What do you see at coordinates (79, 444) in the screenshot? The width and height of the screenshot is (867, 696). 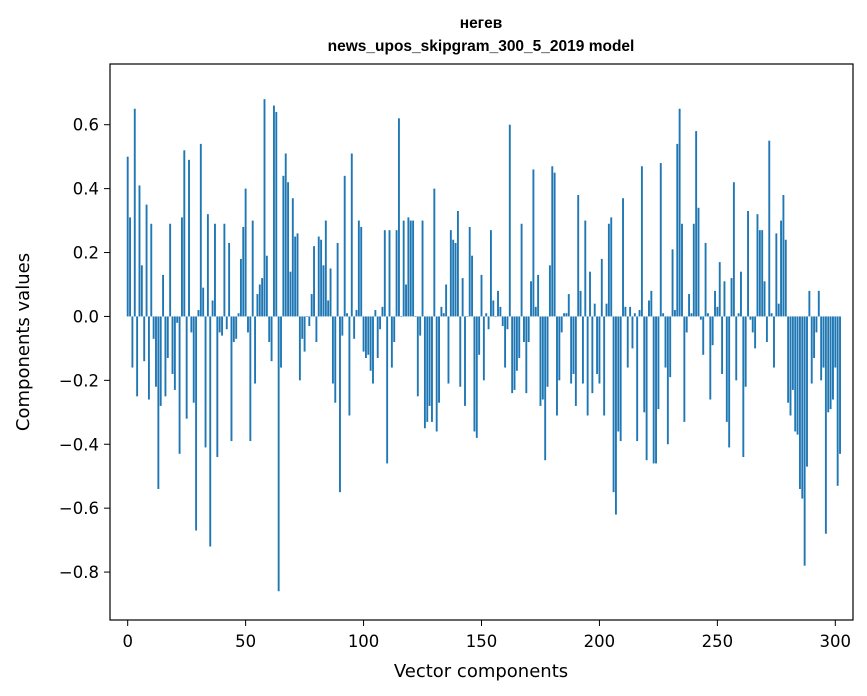 I see `y-tick-label: −0.4` at bounding box center [79, 444].